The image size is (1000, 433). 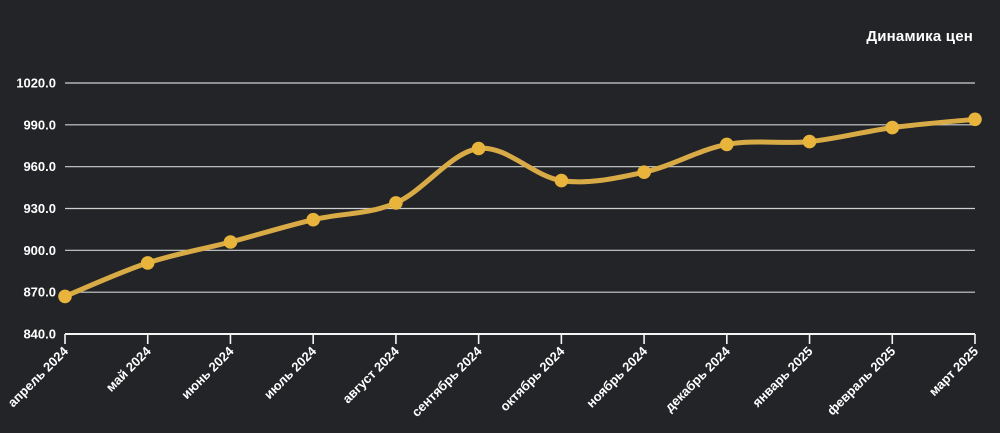 What do you see at coordinates (782, 377) in the screenshot?
I see `x-axis-tick-label: январь 2025` at bounding box center [782, 377].